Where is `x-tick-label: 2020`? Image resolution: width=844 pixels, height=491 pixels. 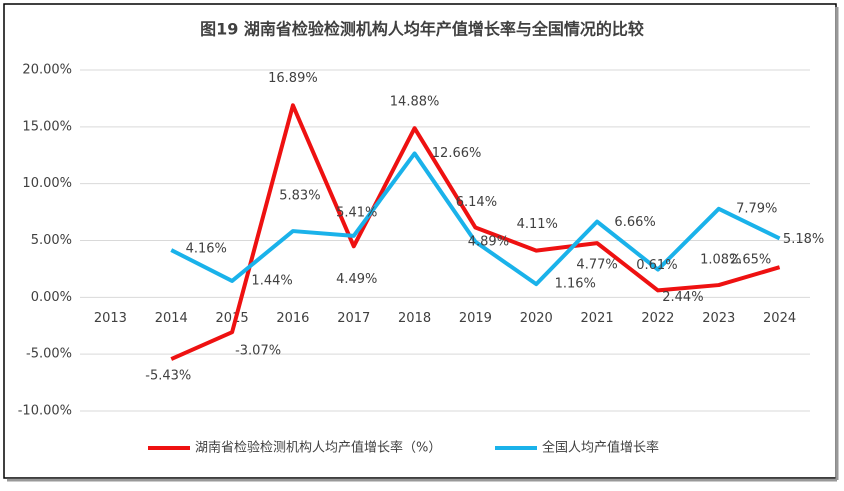 x-tick-label: 2020 is located at coordinates (536, 318).